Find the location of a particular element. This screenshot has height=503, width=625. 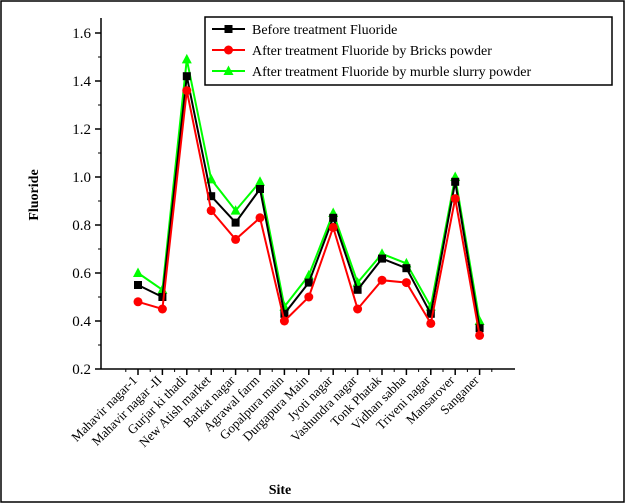

legend-label: Before treatment Fluoride is located at coordinates (324, 30).